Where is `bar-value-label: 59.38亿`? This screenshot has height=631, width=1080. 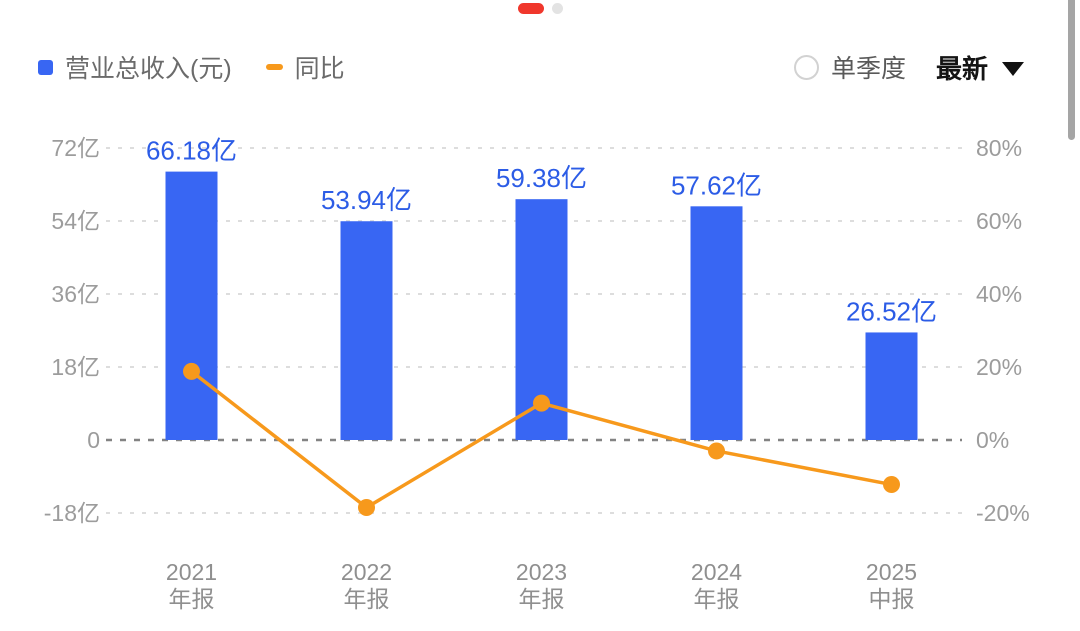
bar-value-label: 59.38亿 is located at coordinates (541, 178).